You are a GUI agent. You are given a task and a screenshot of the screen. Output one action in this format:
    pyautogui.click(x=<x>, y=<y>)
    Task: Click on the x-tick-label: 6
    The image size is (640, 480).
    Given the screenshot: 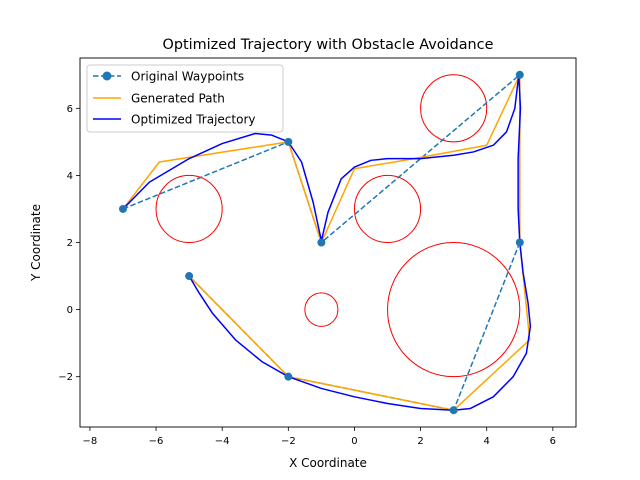 What is the action you would take?
    pyautogui.click(x=553, y=441)
    